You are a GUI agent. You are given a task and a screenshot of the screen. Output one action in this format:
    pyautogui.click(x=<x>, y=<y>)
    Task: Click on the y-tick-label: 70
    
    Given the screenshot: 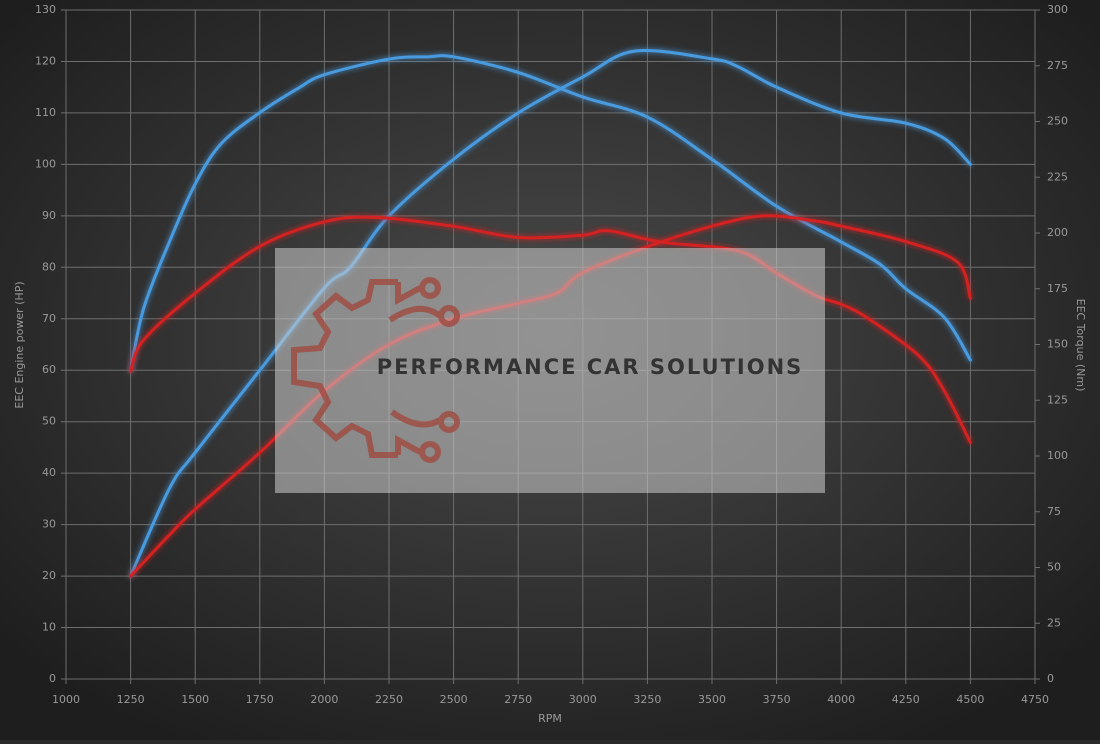 What is the action you would take?
    pyautogui.click(x=49, y=318)
    